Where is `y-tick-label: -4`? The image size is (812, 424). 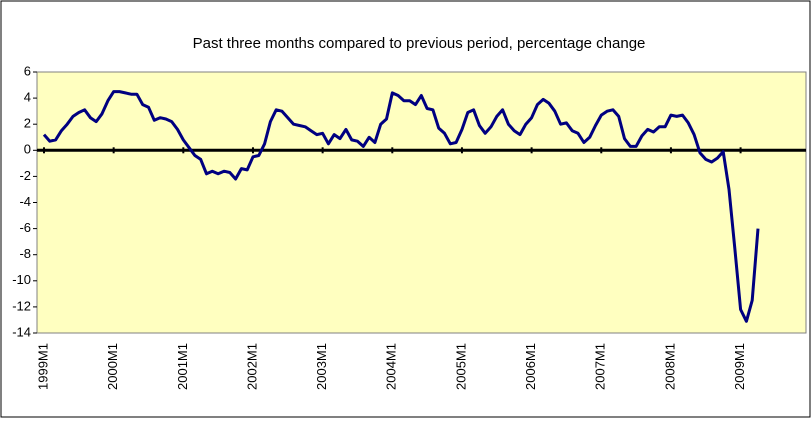 y-tick-label: -4 is located at coordinates (25, 201).